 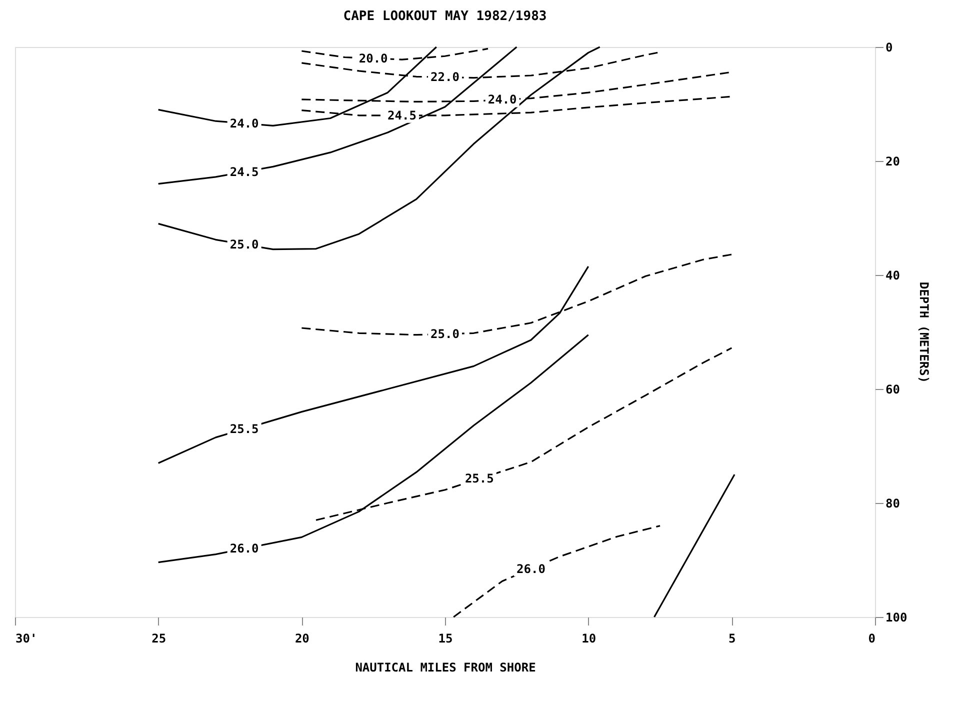 I want to click on y-tick-label: 60, so click(x=893, y=389).